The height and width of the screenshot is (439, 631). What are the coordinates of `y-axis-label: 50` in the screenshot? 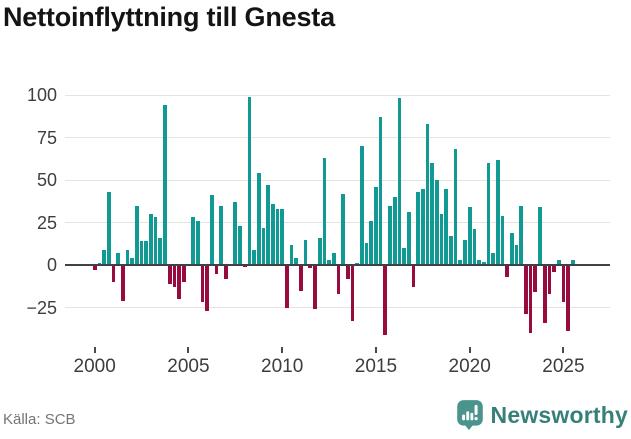 It's located at (46, 180).